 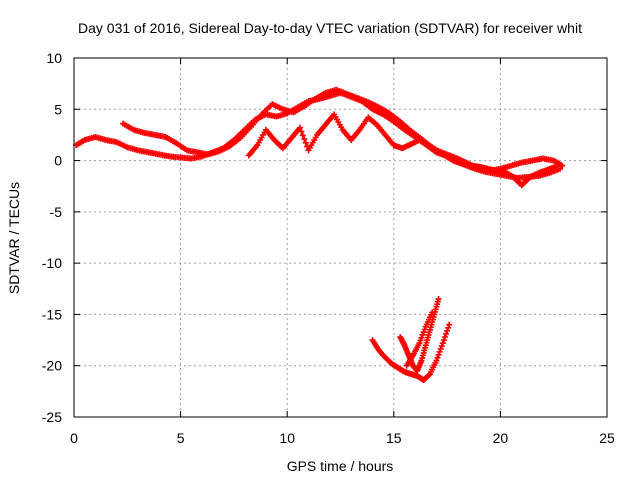 What do you see at coordinates (419, 339) in the screenshot?
I see `series-trace-f` at bounding box center [419, 339].